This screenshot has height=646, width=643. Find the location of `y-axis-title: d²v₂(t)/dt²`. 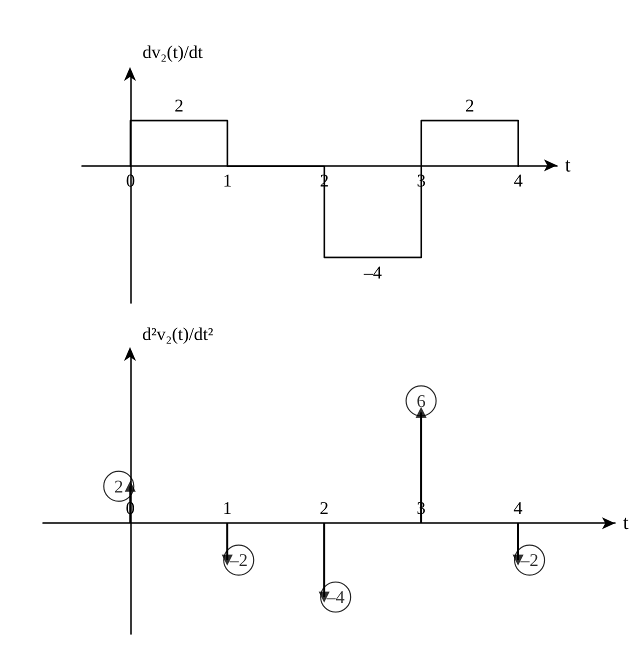

y-axis-title: d²v₂(t)/dt² is located at coordinates (178, 334).